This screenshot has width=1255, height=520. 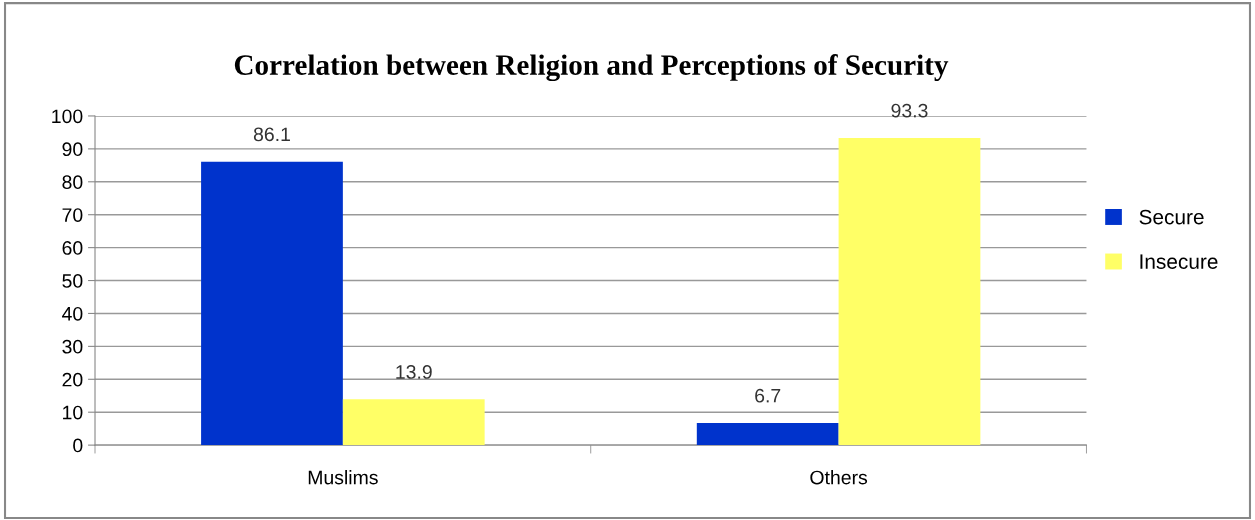 I want to click on data-label: 13.9, so click(x=414, y=372).